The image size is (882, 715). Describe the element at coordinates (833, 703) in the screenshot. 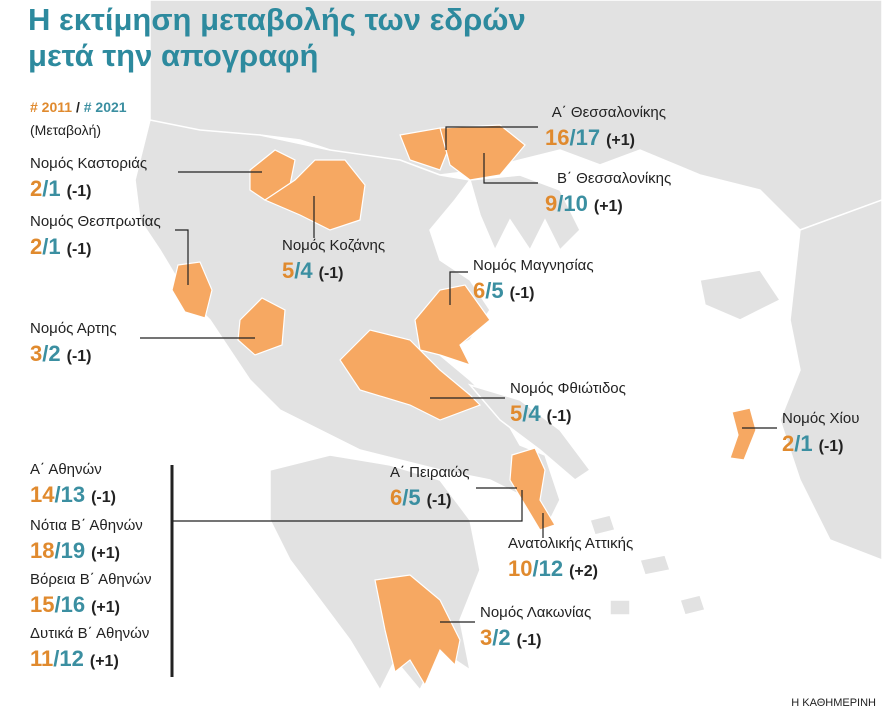

I see `source: Η ΚΑΘΗΜΕΡΙΝΗ` at that location.